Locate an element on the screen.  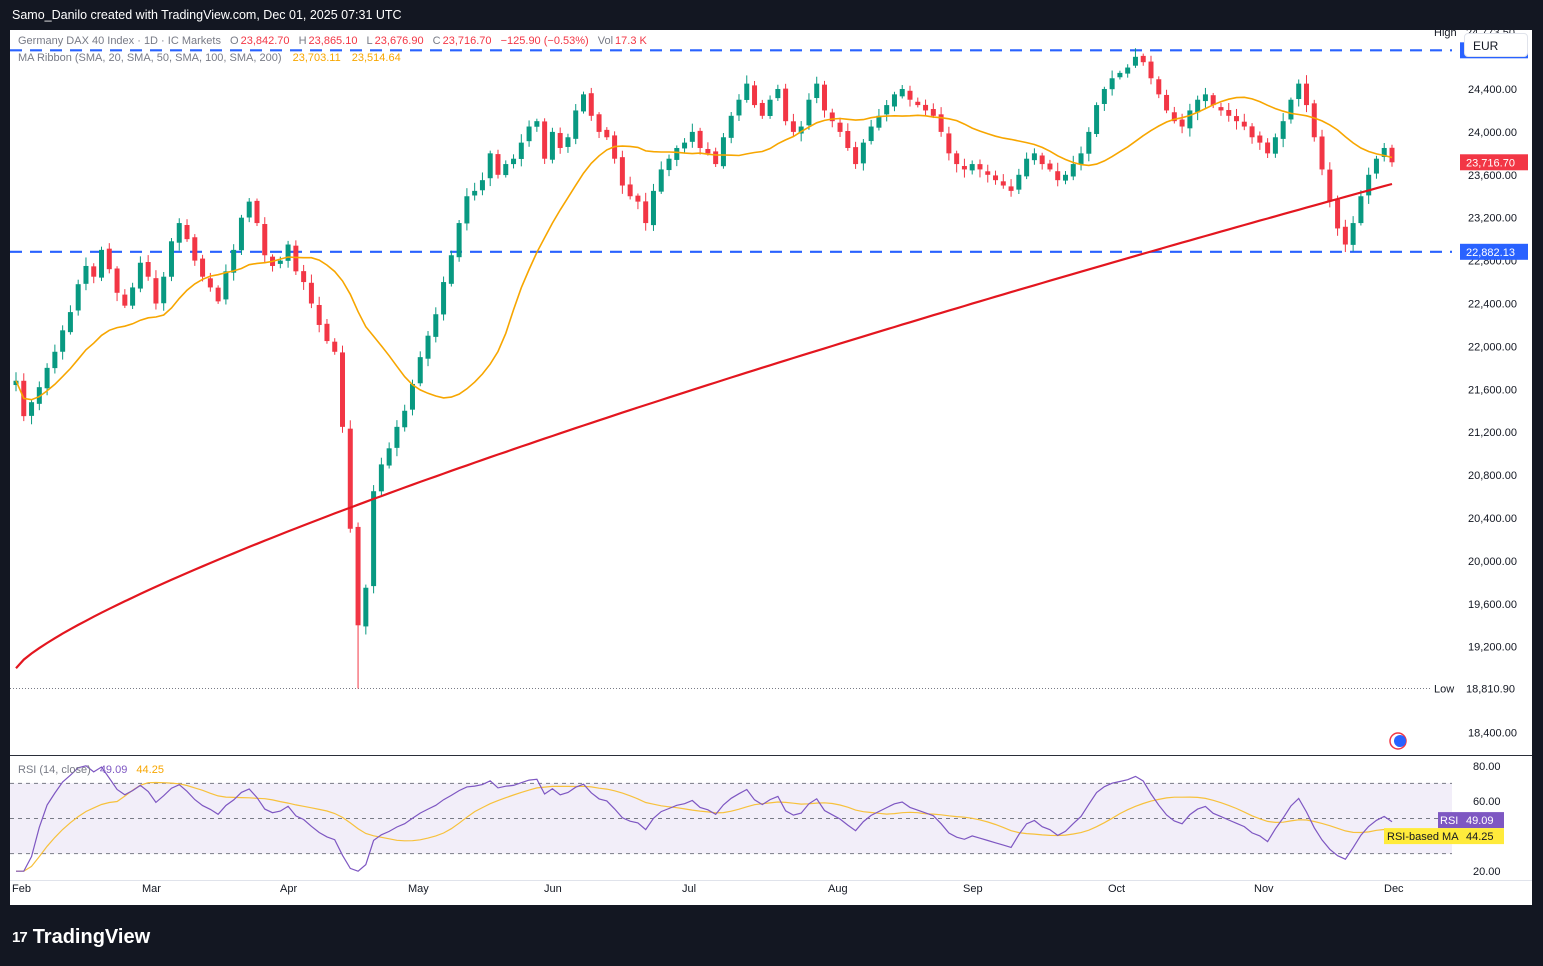
time-axis-label: Sep is located at coordinates (973, 889).